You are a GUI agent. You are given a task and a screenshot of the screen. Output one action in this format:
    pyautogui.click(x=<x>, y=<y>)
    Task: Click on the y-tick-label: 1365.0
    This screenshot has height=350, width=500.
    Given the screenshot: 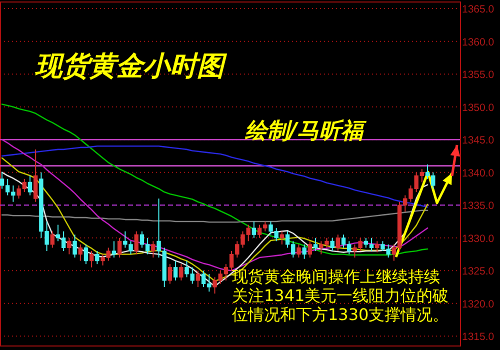 What is the action you would take?
    pyautogui.click(x=478, y=10)
    